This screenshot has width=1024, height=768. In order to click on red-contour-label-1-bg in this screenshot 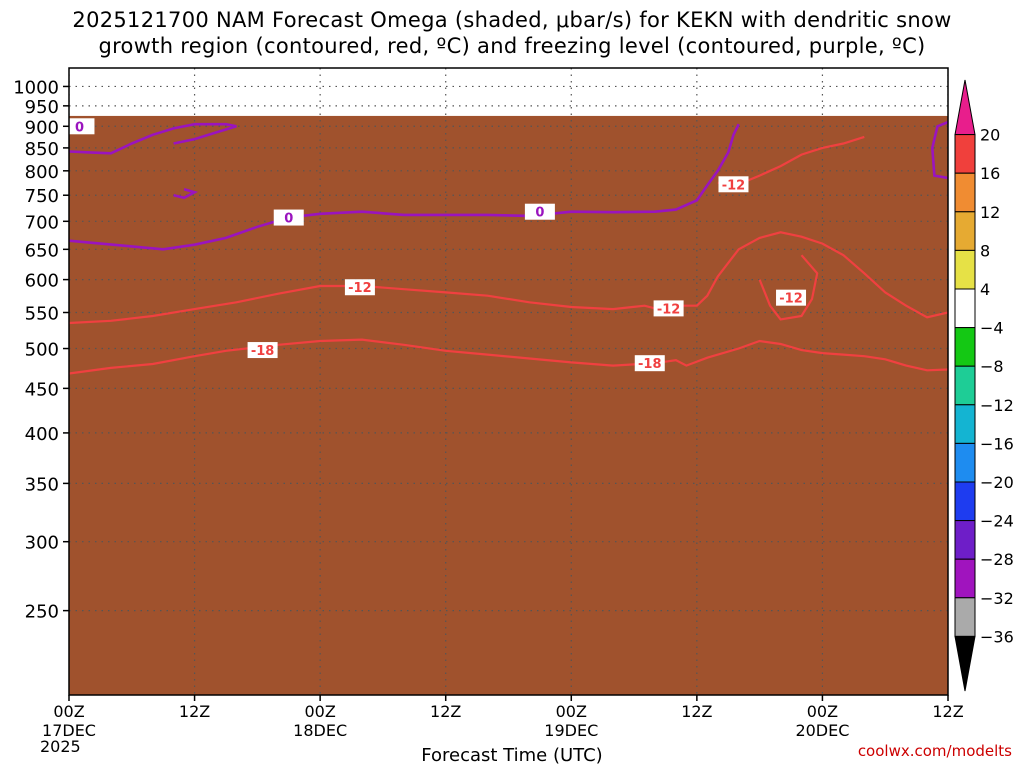, I will do `click(262, 350)`.